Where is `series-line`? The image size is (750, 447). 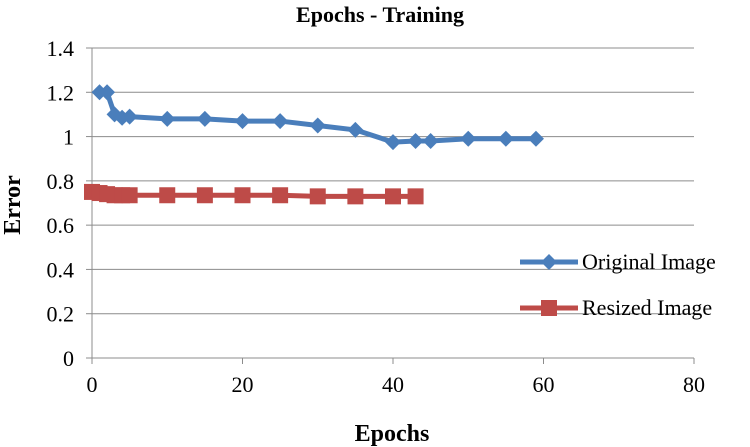
series-line is located at coordinates (253, 194).